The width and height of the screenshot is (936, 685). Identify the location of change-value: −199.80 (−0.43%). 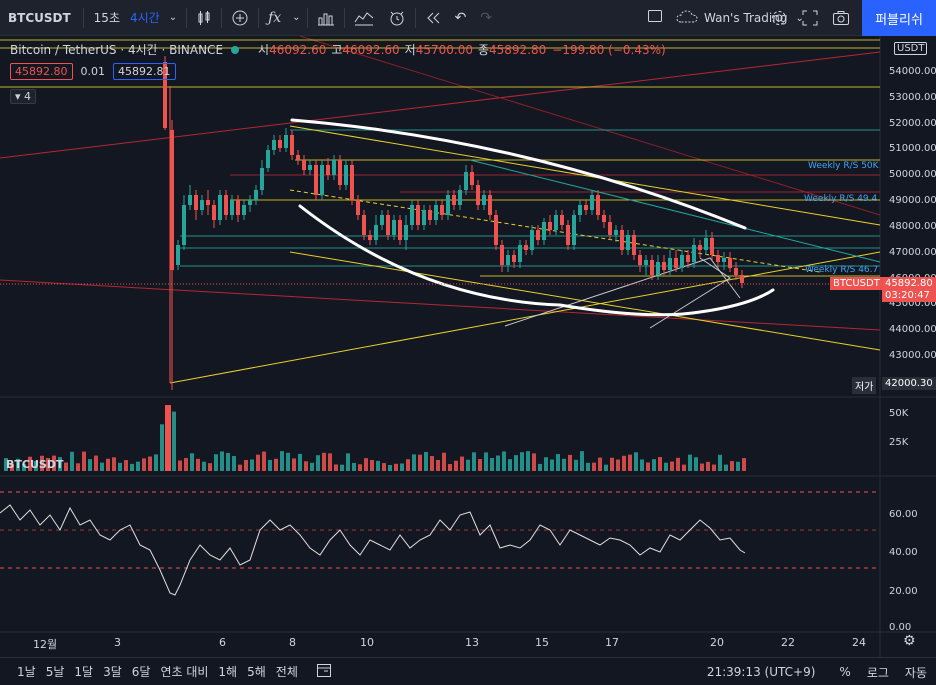
(609, 49).